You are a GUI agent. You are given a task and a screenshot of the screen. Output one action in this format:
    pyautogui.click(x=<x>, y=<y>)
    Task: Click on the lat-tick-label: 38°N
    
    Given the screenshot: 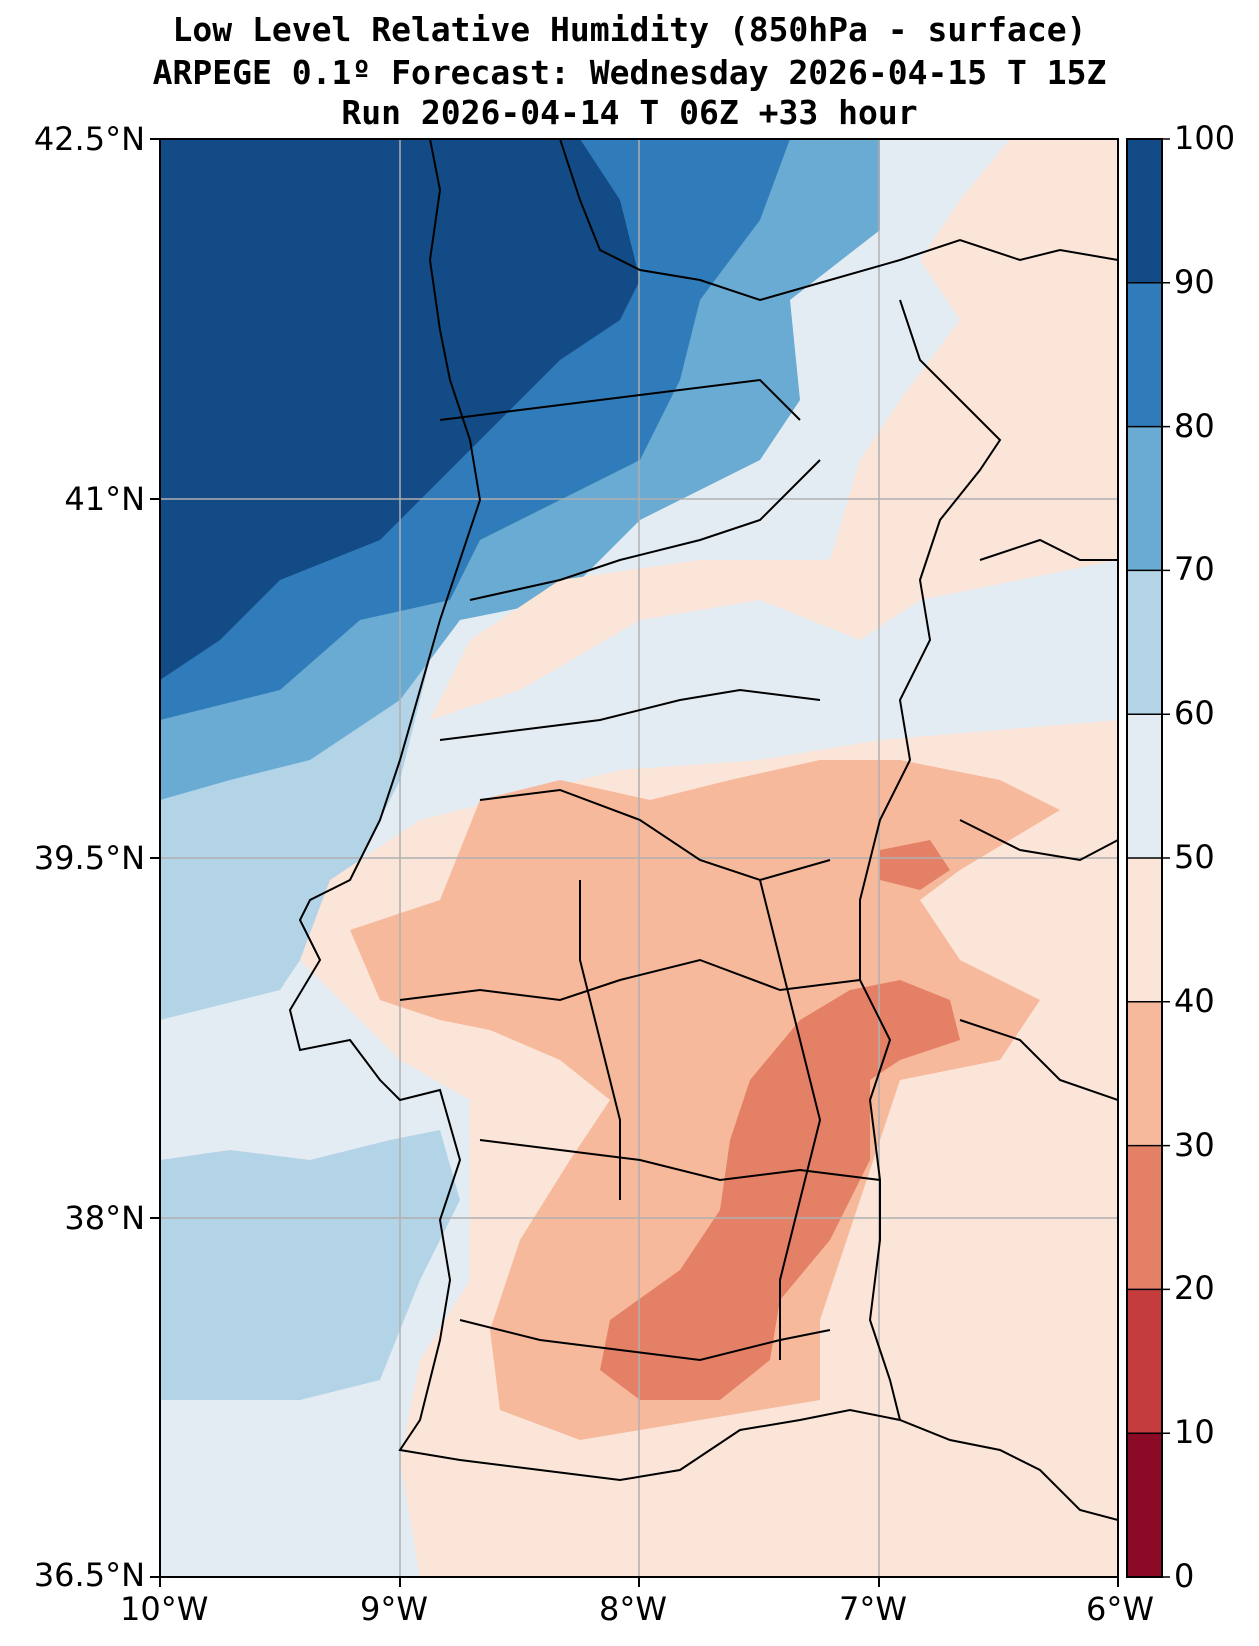 What is the action you would take?
    pyautogui.click(x=104, y=1218)
    